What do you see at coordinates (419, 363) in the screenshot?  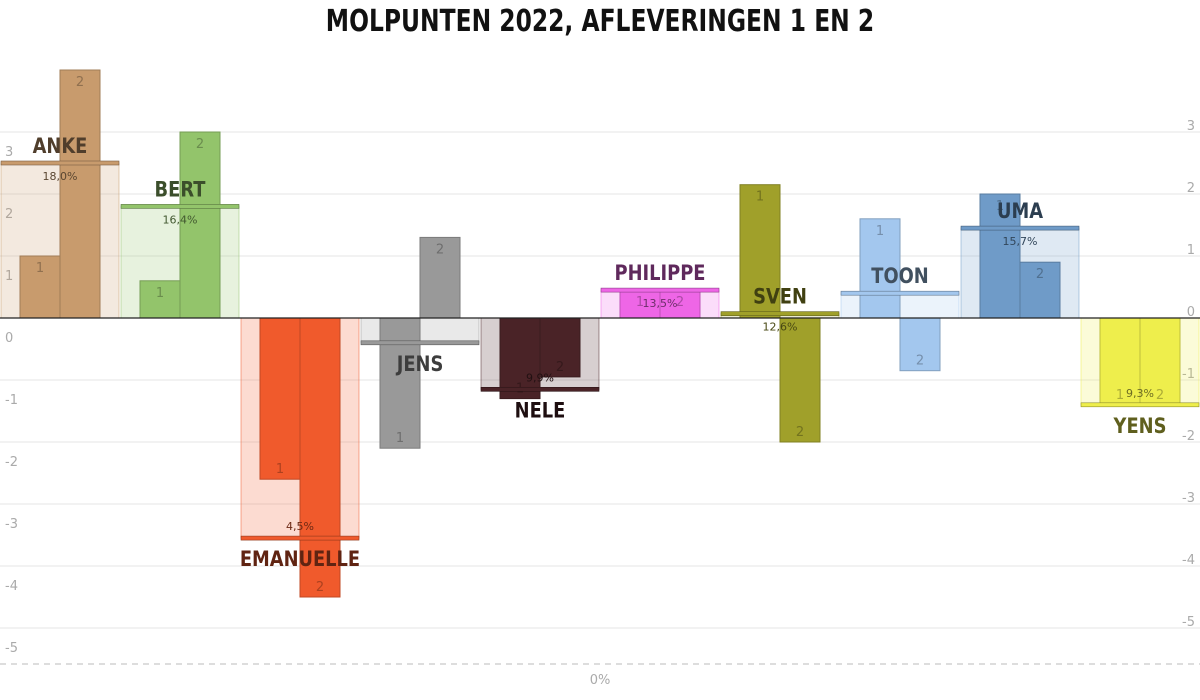 I see `candidate-name-label: JENS` at bounding box center [419, 363].